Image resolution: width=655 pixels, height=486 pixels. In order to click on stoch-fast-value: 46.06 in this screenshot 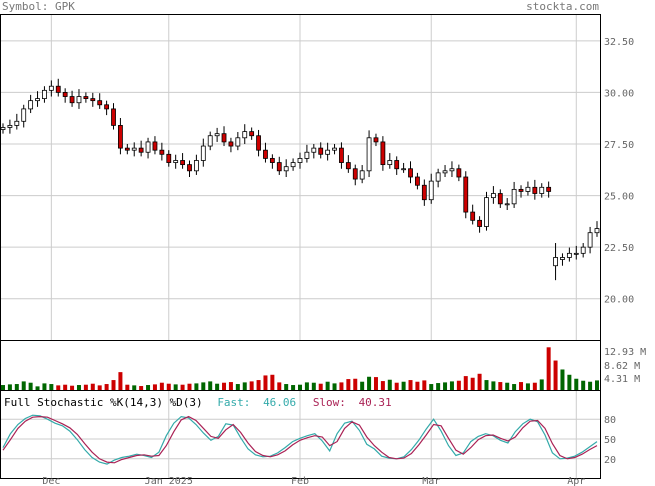, I will do `click(279, 402)`.